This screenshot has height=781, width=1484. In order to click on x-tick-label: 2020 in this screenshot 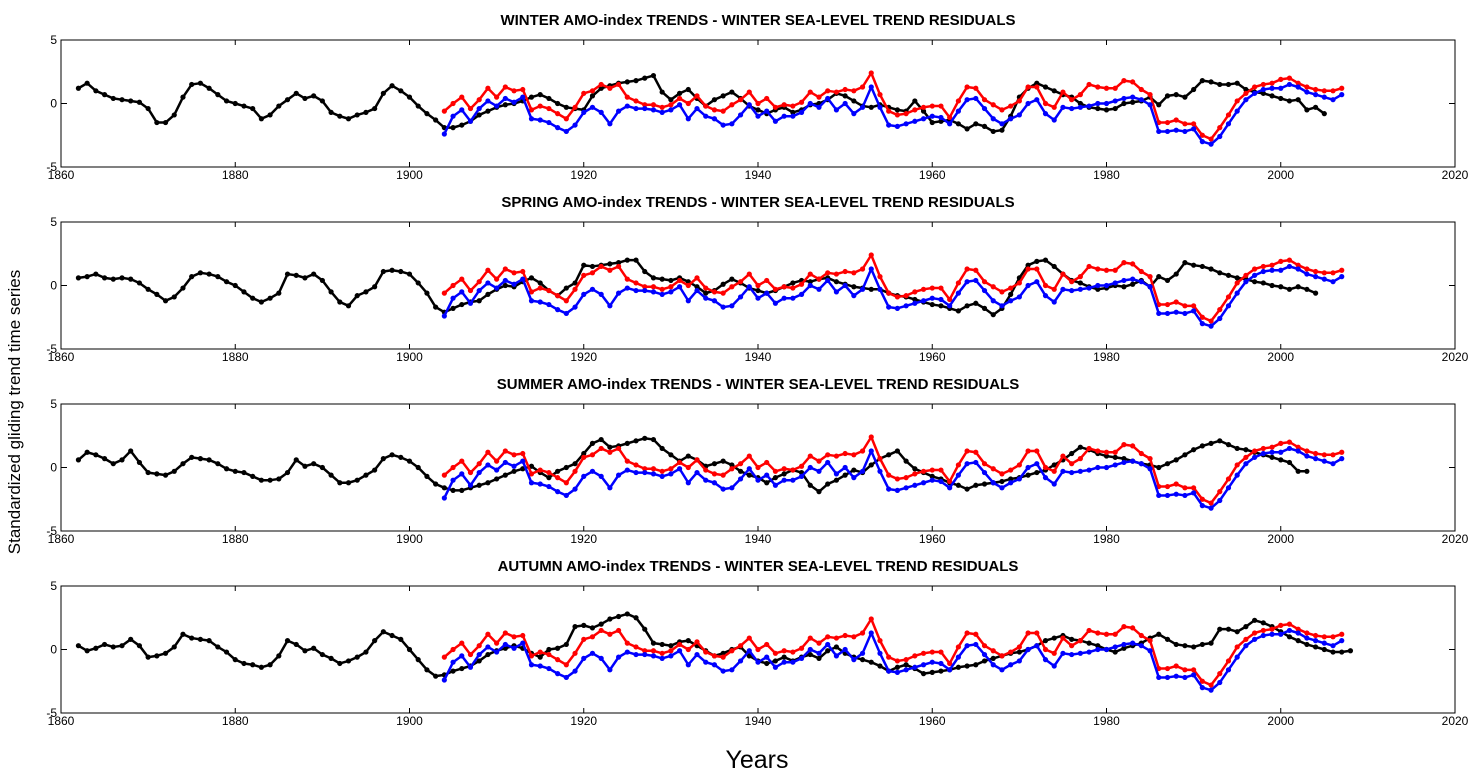, I will do `click(1455, 721)`.